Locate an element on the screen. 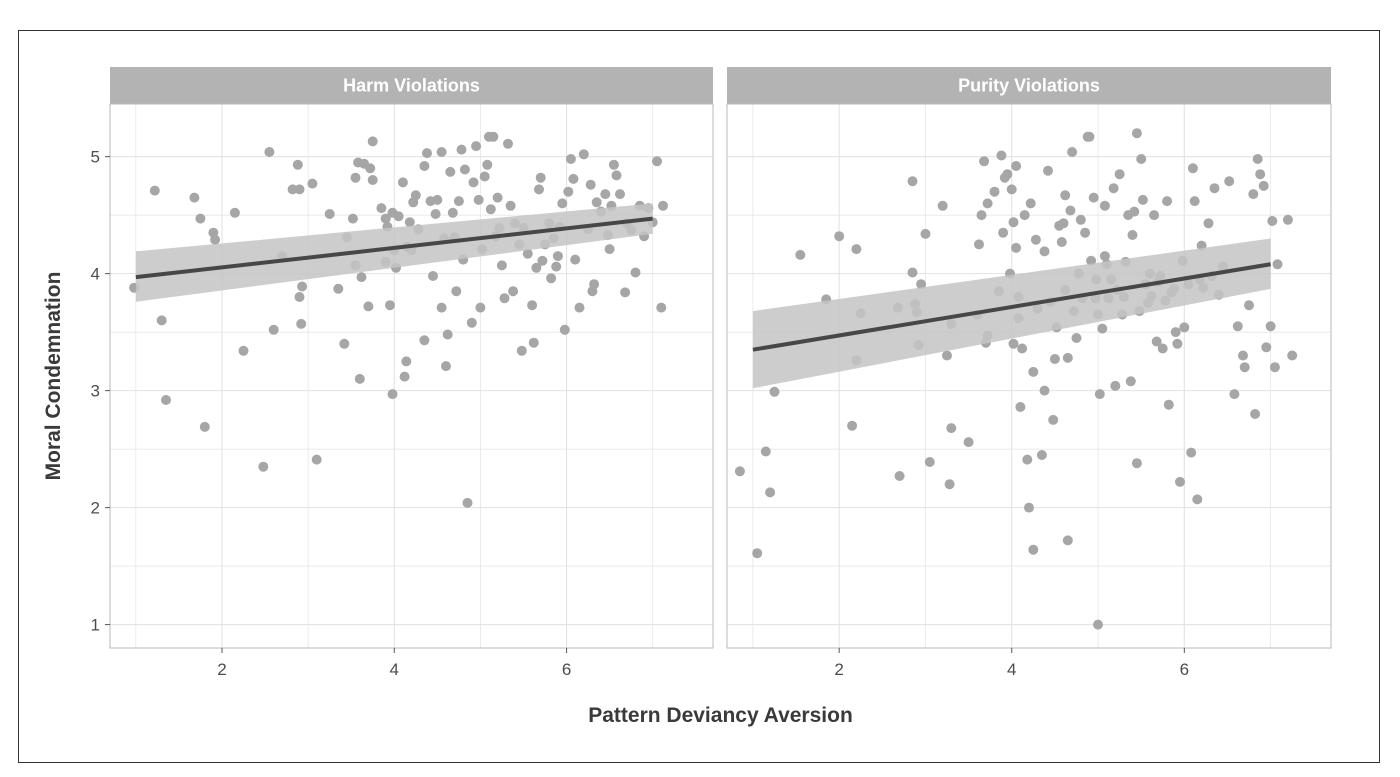 This screenshot has height=777, width=1400. x-tick-label: 6 is located at coordinates (1184, 669).